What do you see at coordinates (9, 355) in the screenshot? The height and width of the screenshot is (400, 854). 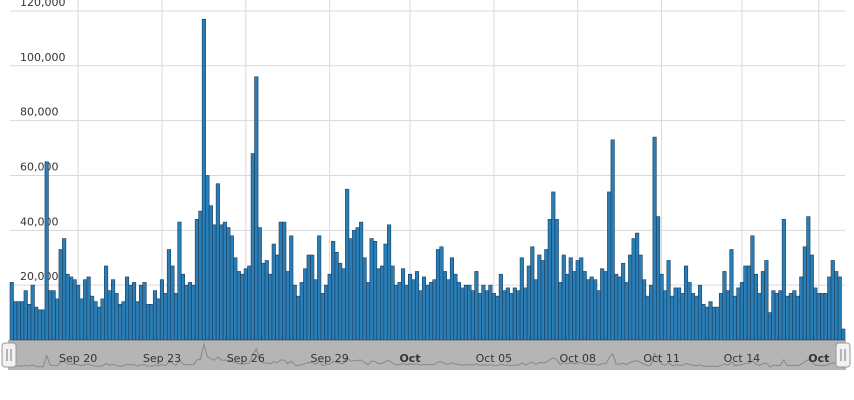 I see `navigator-handle-left` at bounding box center [9, 355].